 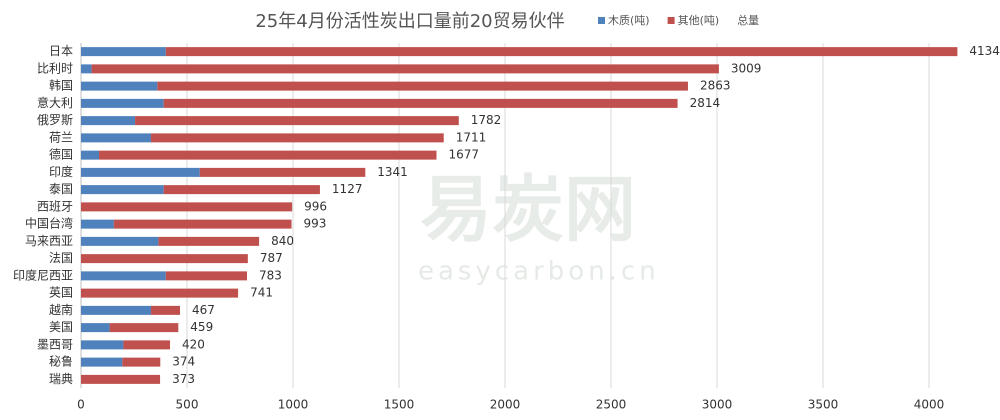 I want to click on total-label: 993, so click(x=315, y=224).